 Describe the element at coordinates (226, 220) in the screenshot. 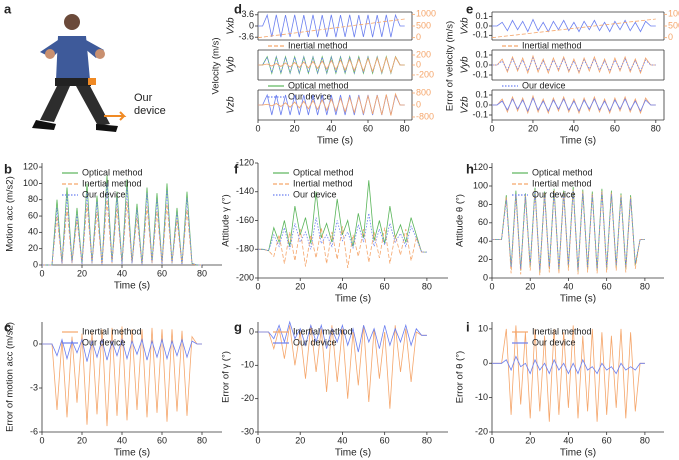

I see `y-axis-label: Attitude γ (°)` at that location.